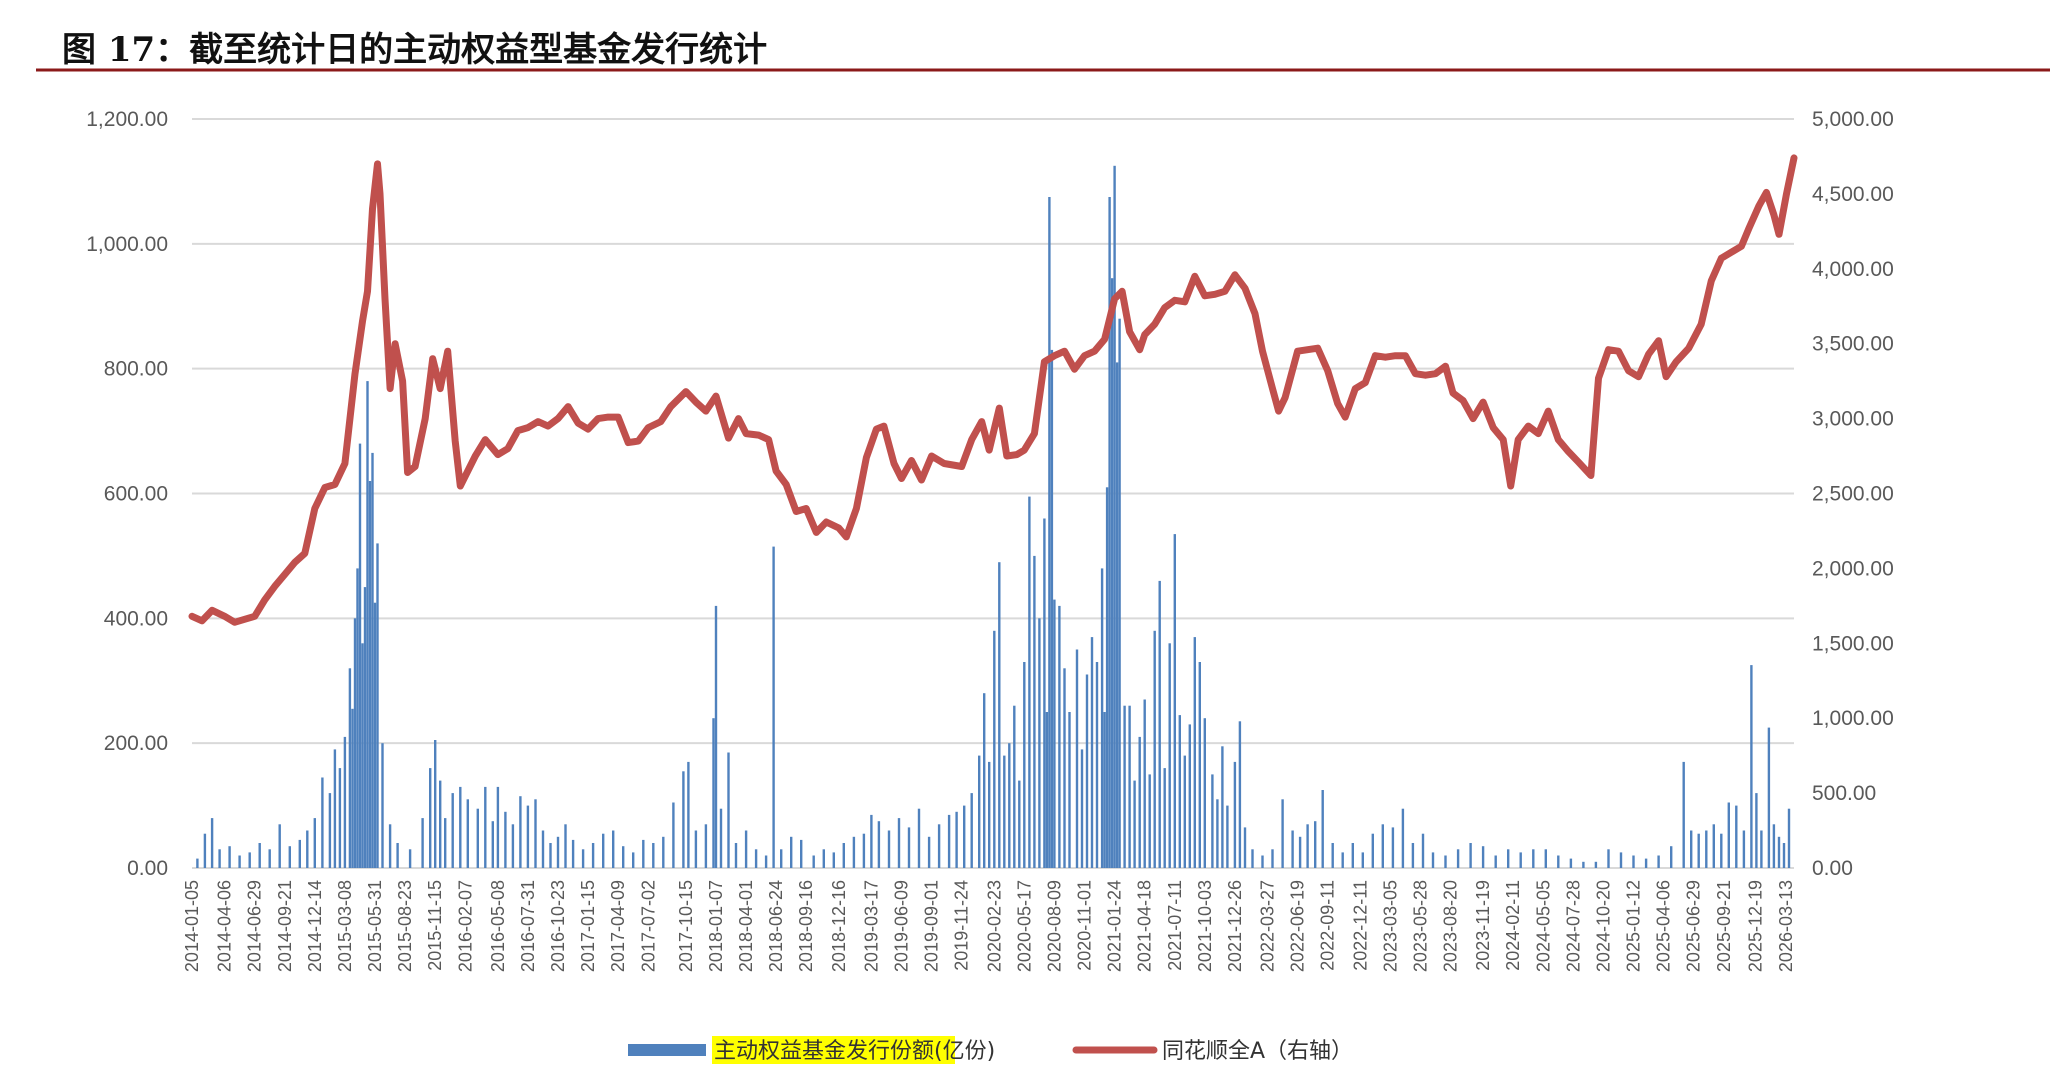  Describe the element at coordinates (746, 926) in the screenshot. I see `x-axis-tick-label: 2018-04-01` at that location.